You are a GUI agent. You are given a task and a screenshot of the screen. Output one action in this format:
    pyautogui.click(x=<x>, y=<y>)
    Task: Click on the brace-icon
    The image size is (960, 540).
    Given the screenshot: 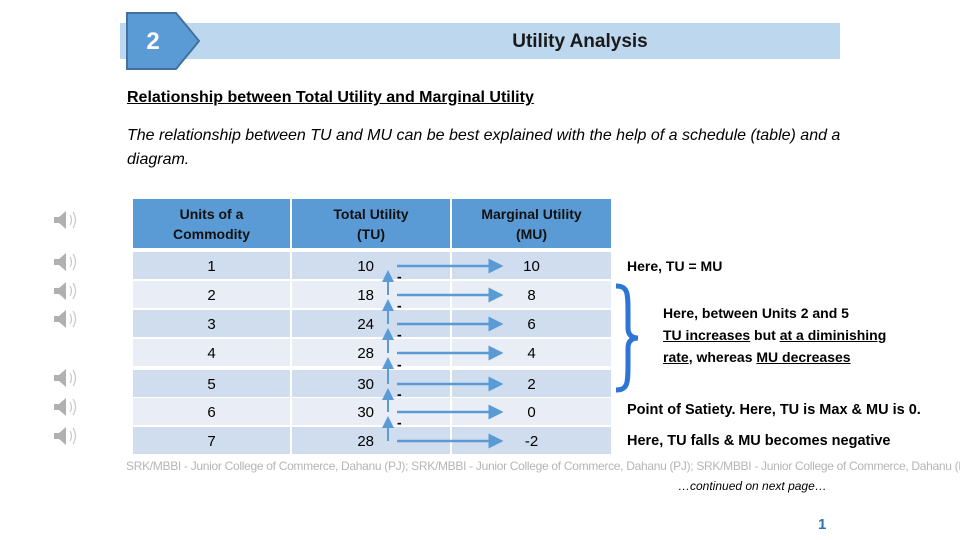 What is the action you would take?
    pyautogui.click(x=627, y=338)
    